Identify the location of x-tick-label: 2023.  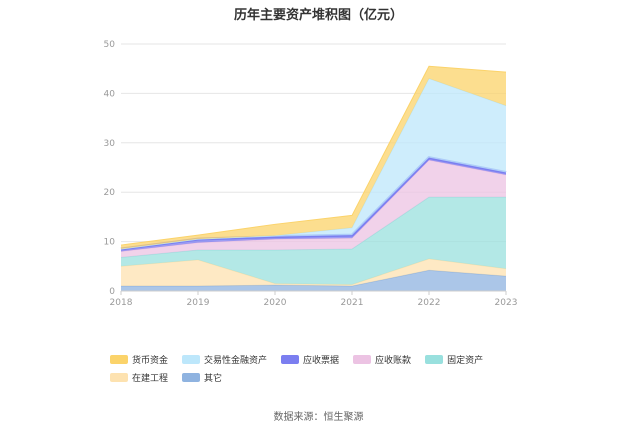
(506, 303).